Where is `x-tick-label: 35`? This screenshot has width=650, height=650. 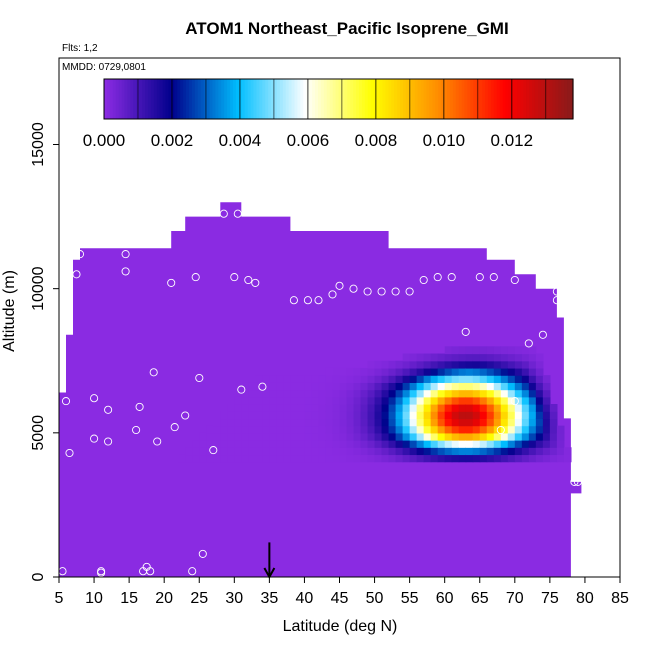
x-tick-label: 35 is located at coordinates (269, 598).